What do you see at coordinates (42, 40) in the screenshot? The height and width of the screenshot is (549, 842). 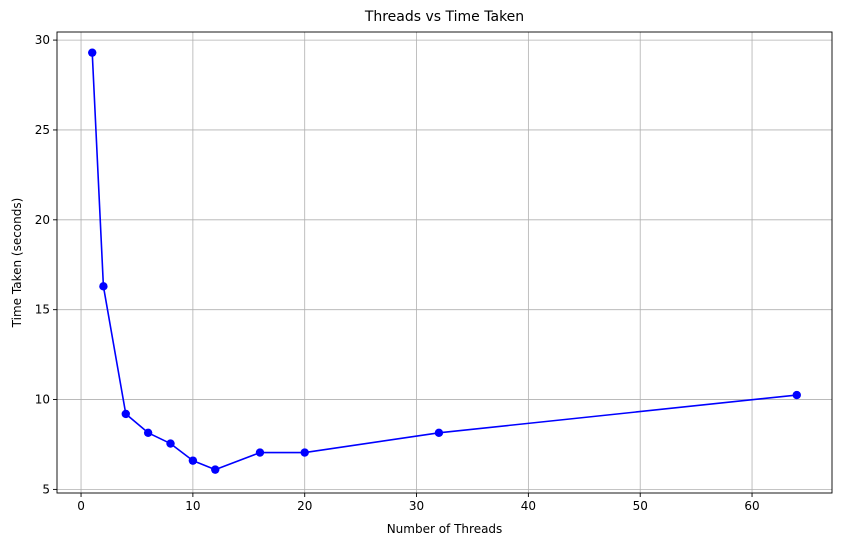 I see `y-tick-label: 30` at bounding box center [42, 40].